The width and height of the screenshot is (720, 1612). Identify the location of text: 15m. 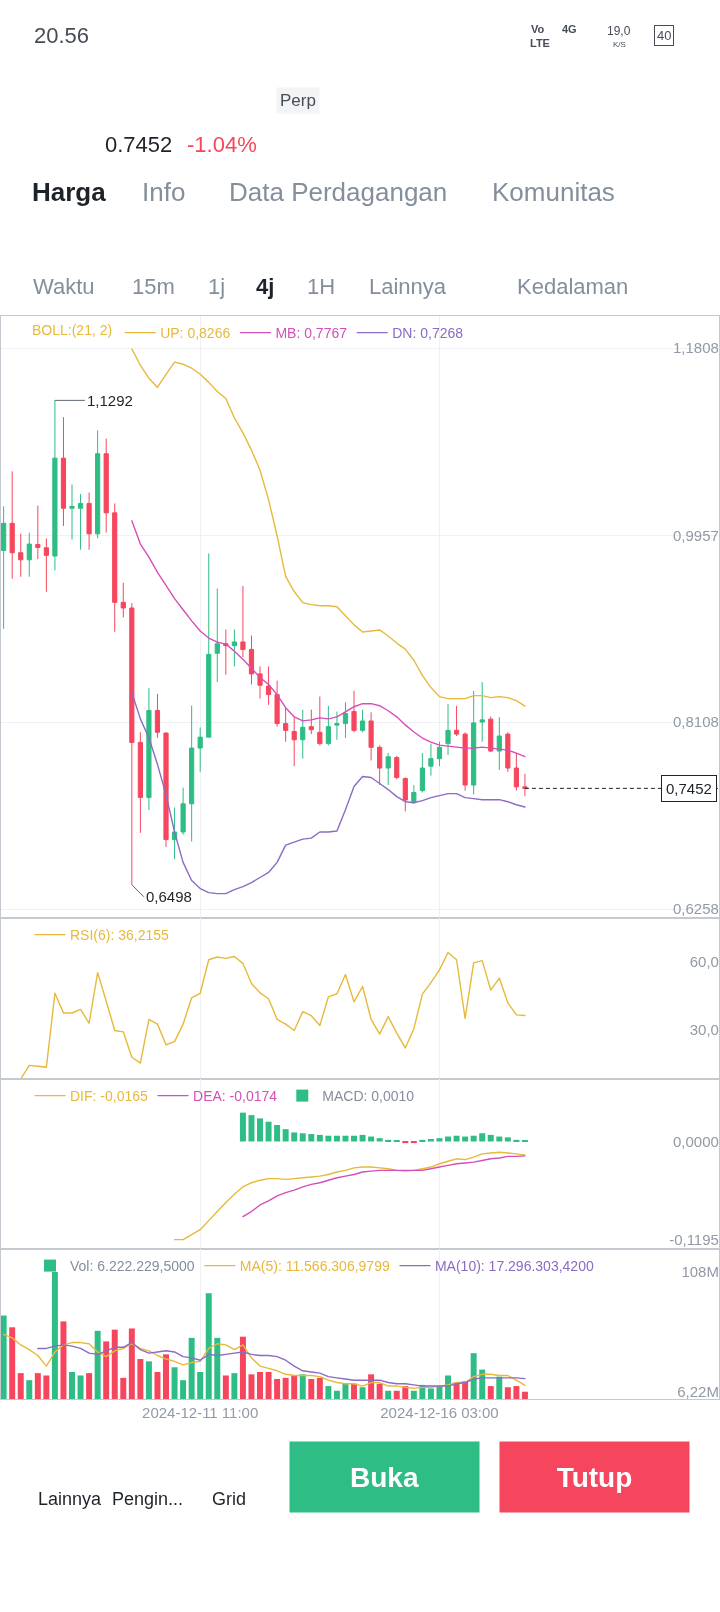
(153, 286).